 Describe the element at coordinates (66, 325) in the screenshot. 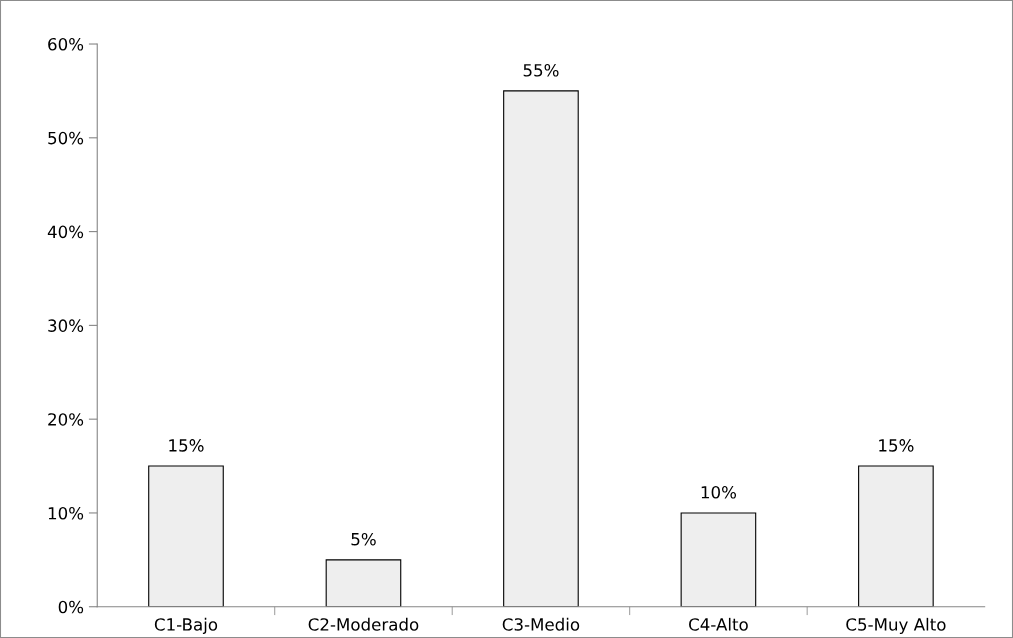

I see `y-tick-label: 30%` at that location.